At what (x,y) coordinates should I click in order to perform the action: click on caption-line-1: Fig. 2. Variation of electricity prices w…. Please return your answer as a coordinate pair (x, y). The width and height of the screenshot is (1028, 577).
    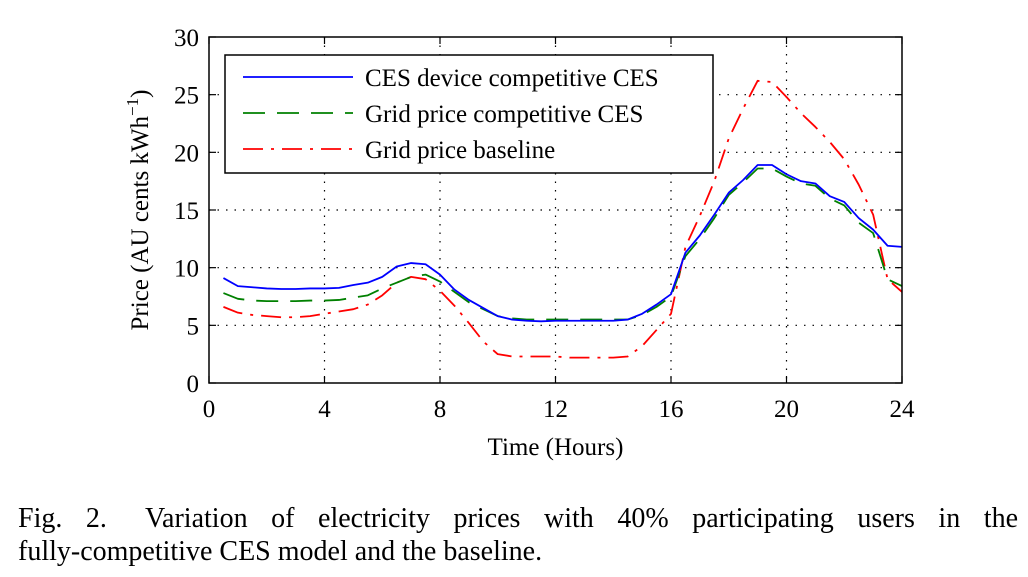
    Looking at the image, I should click on (518, 518).